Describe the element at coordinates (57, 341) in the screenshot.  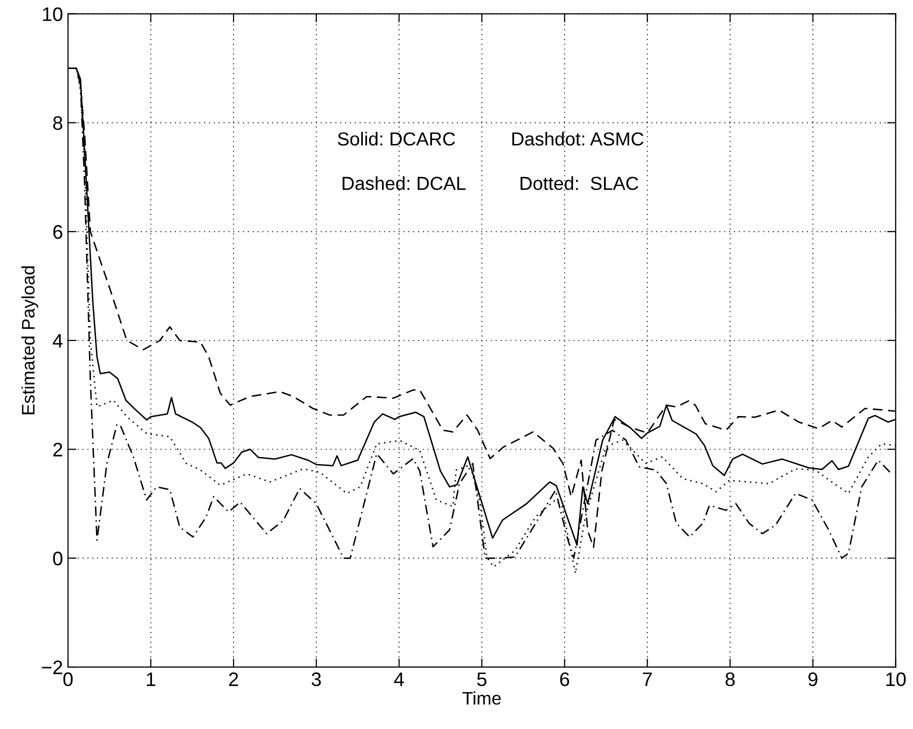
I see `y-tick-label: 4` at that location.